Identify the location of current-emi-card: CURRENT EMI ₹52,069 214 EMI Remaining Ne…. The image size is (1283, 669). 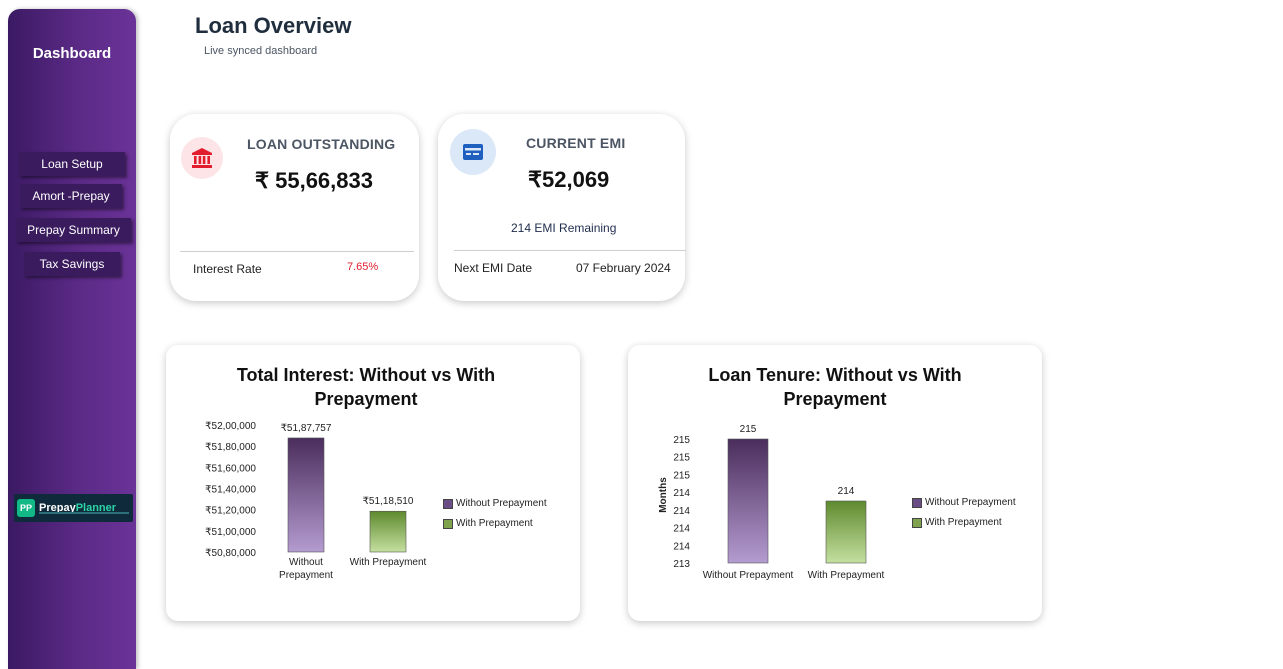
(562, 207).